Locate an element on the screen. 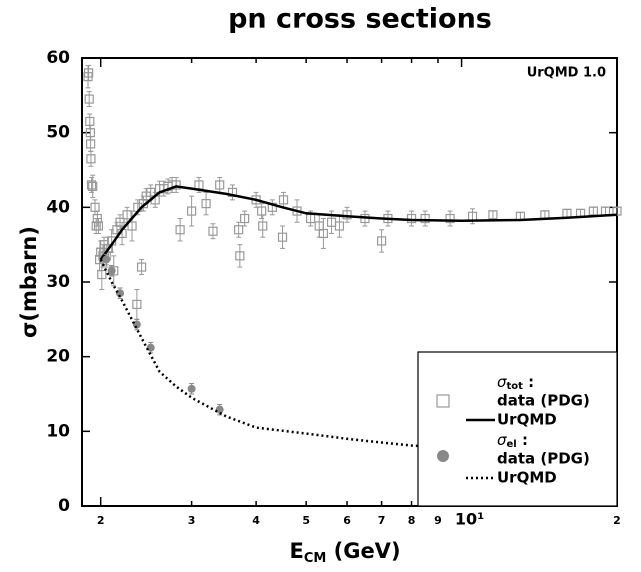  legend-subscript: tot is located at coordinates (515, 386).